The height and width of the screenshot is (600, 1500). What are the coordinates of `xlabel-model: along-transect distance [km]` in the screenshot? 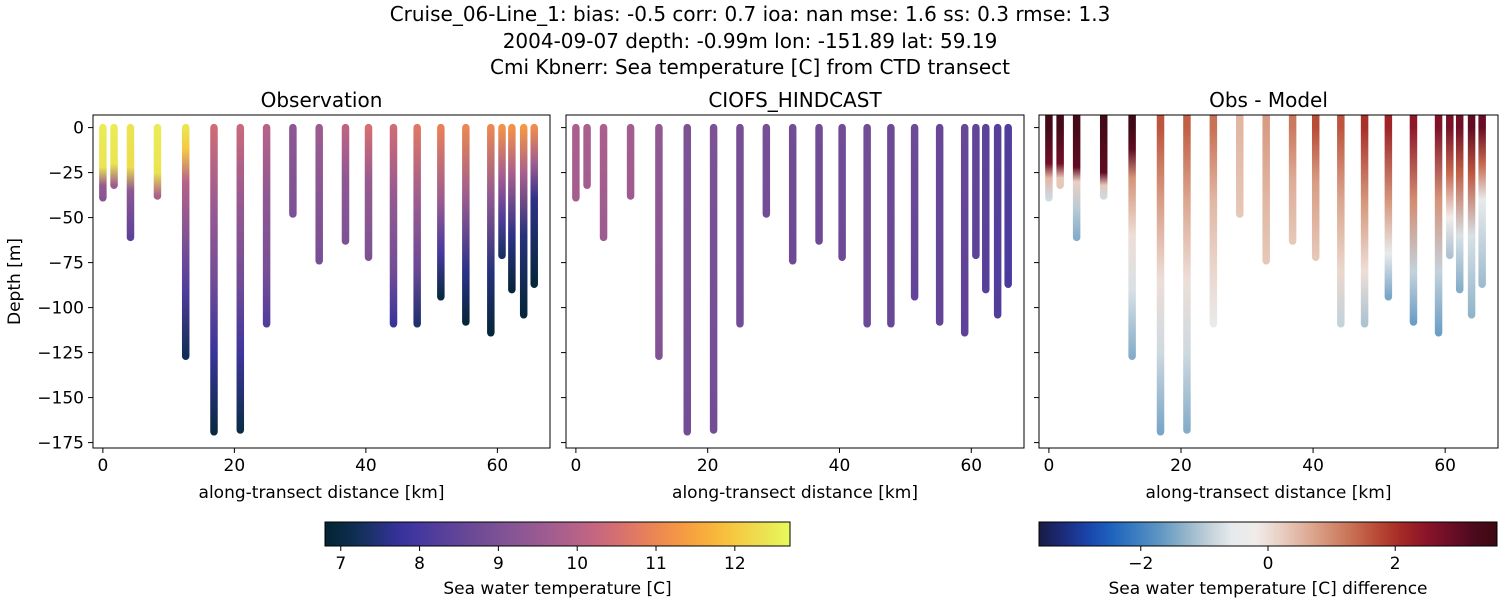 It's located at (795, 493).